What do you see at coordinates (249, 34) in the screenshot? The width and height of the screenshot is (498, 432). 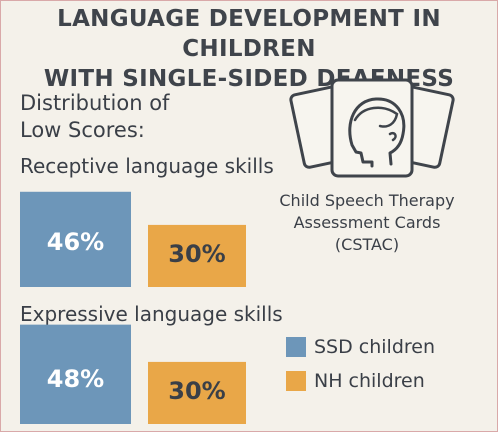 I see `title-line-1: LANGUAGE DEVELOPMENT IN CHILDREN` at bounding box center [249, 34].